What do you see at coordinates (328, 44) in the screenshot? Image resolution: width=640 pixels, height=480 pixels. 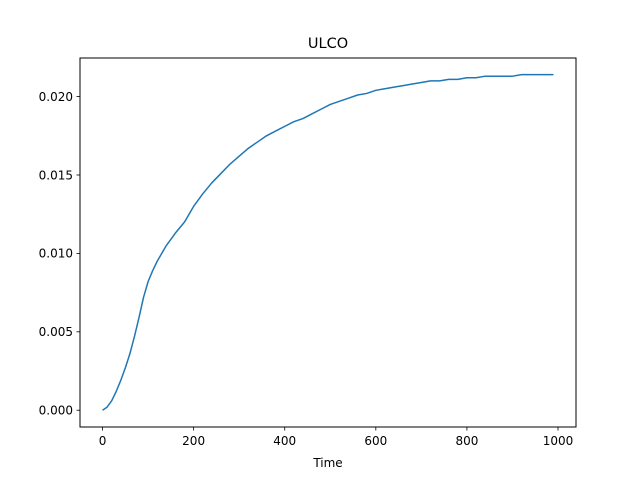 I see `chart-title: ULCO` at bounding box center [328, 44].